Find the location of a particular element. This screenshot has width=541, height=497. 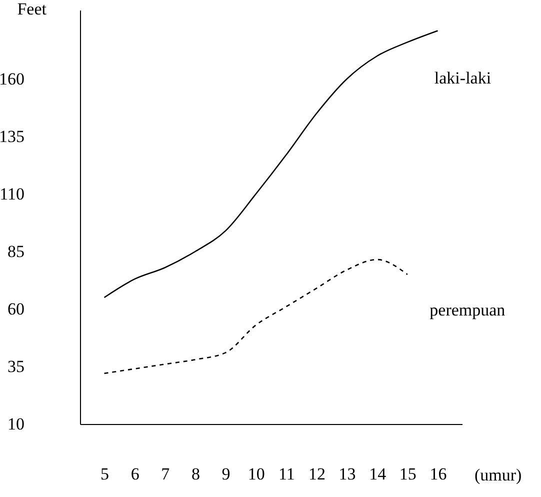

y-tick-label: 135 is located at coordinates (12, 136).